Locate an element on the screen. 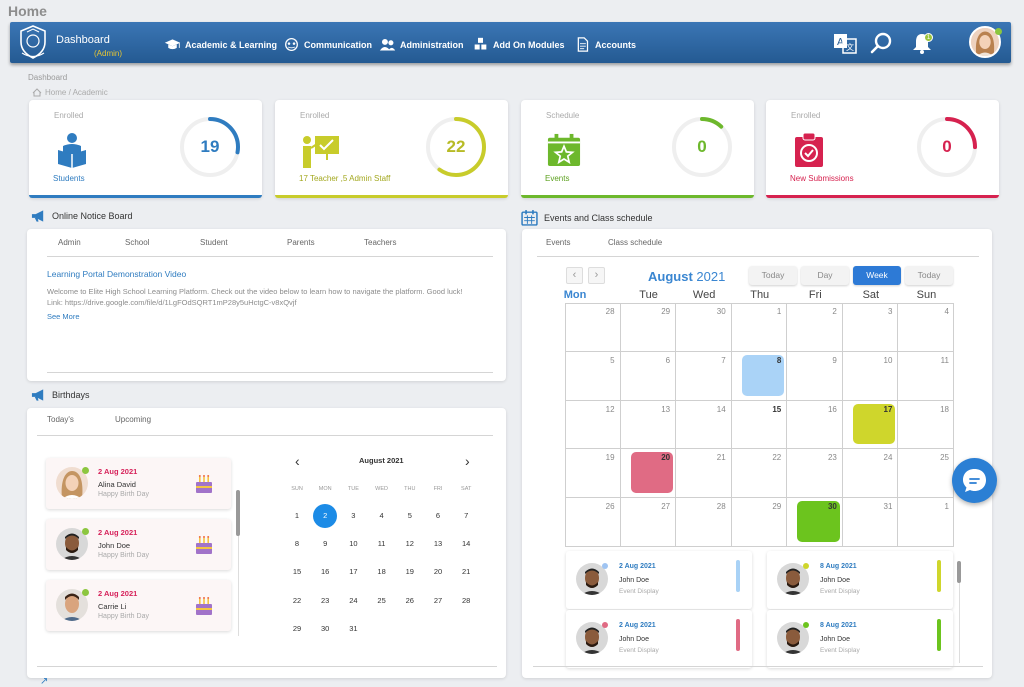 This screenshot has width=1024, height=687. calendar-day-cell: 17 is located at coordinates (870, 425).